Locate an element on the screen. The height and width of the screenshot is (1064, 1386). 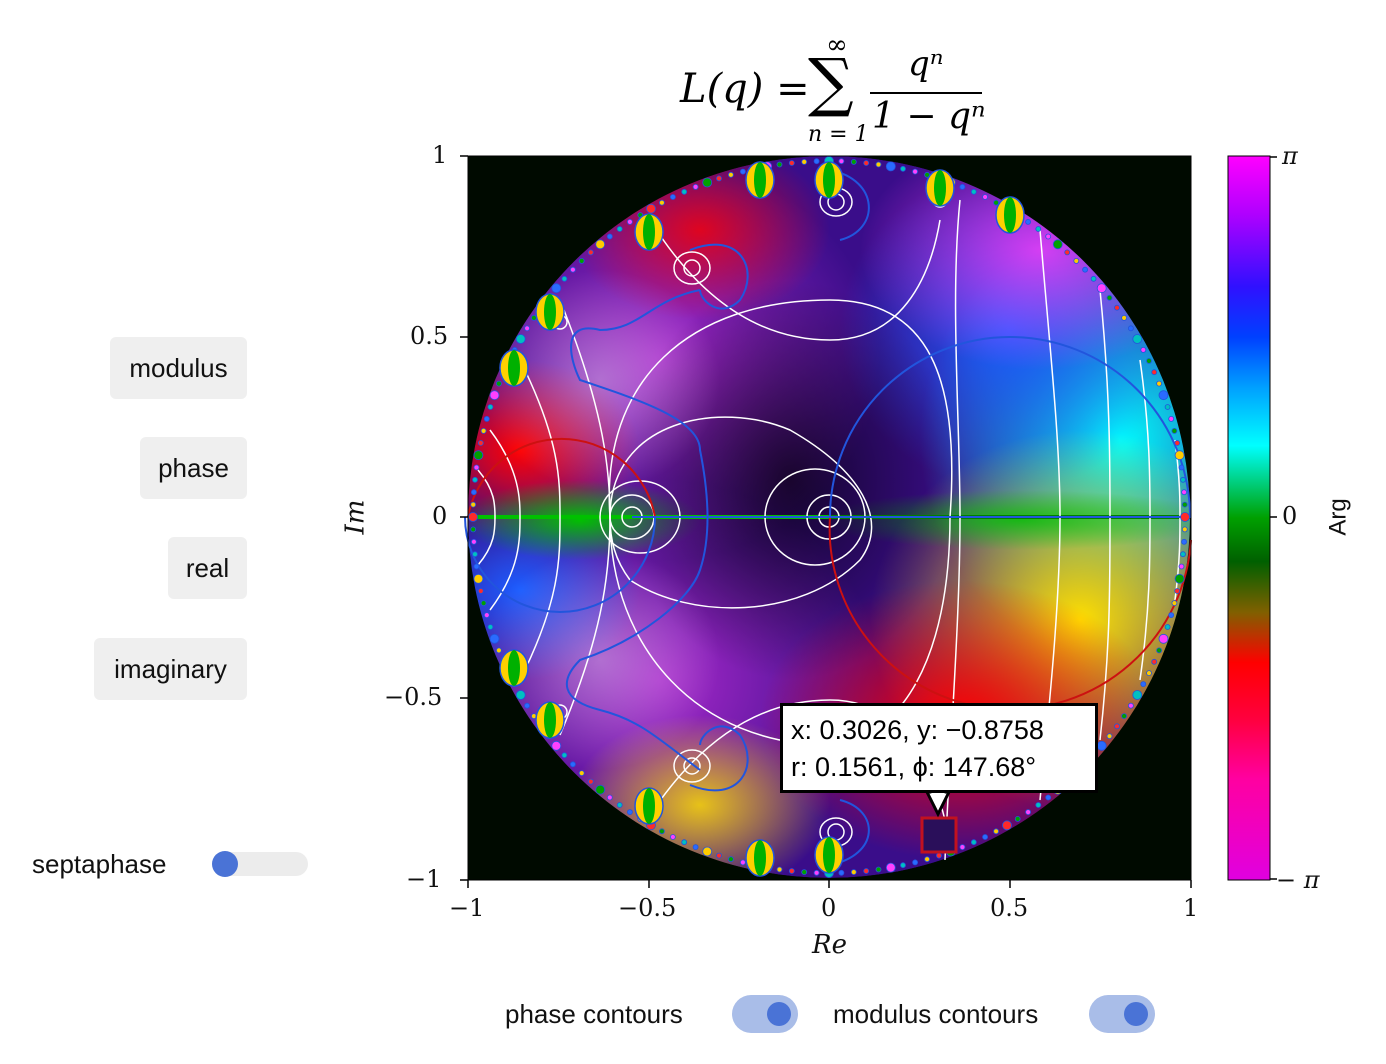
colorbar-tick-label: π is located at coordinates (1290, 156).